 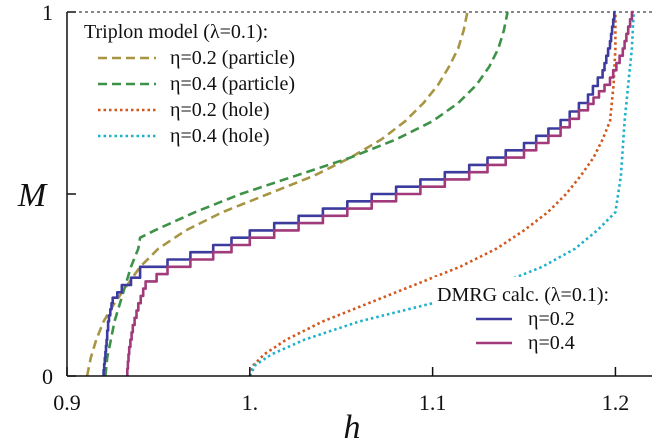 What do you see at coordinates (67, 402) in the screenshot?
I see `x-tick-label: 0.9` at bounding box center [67, 402].